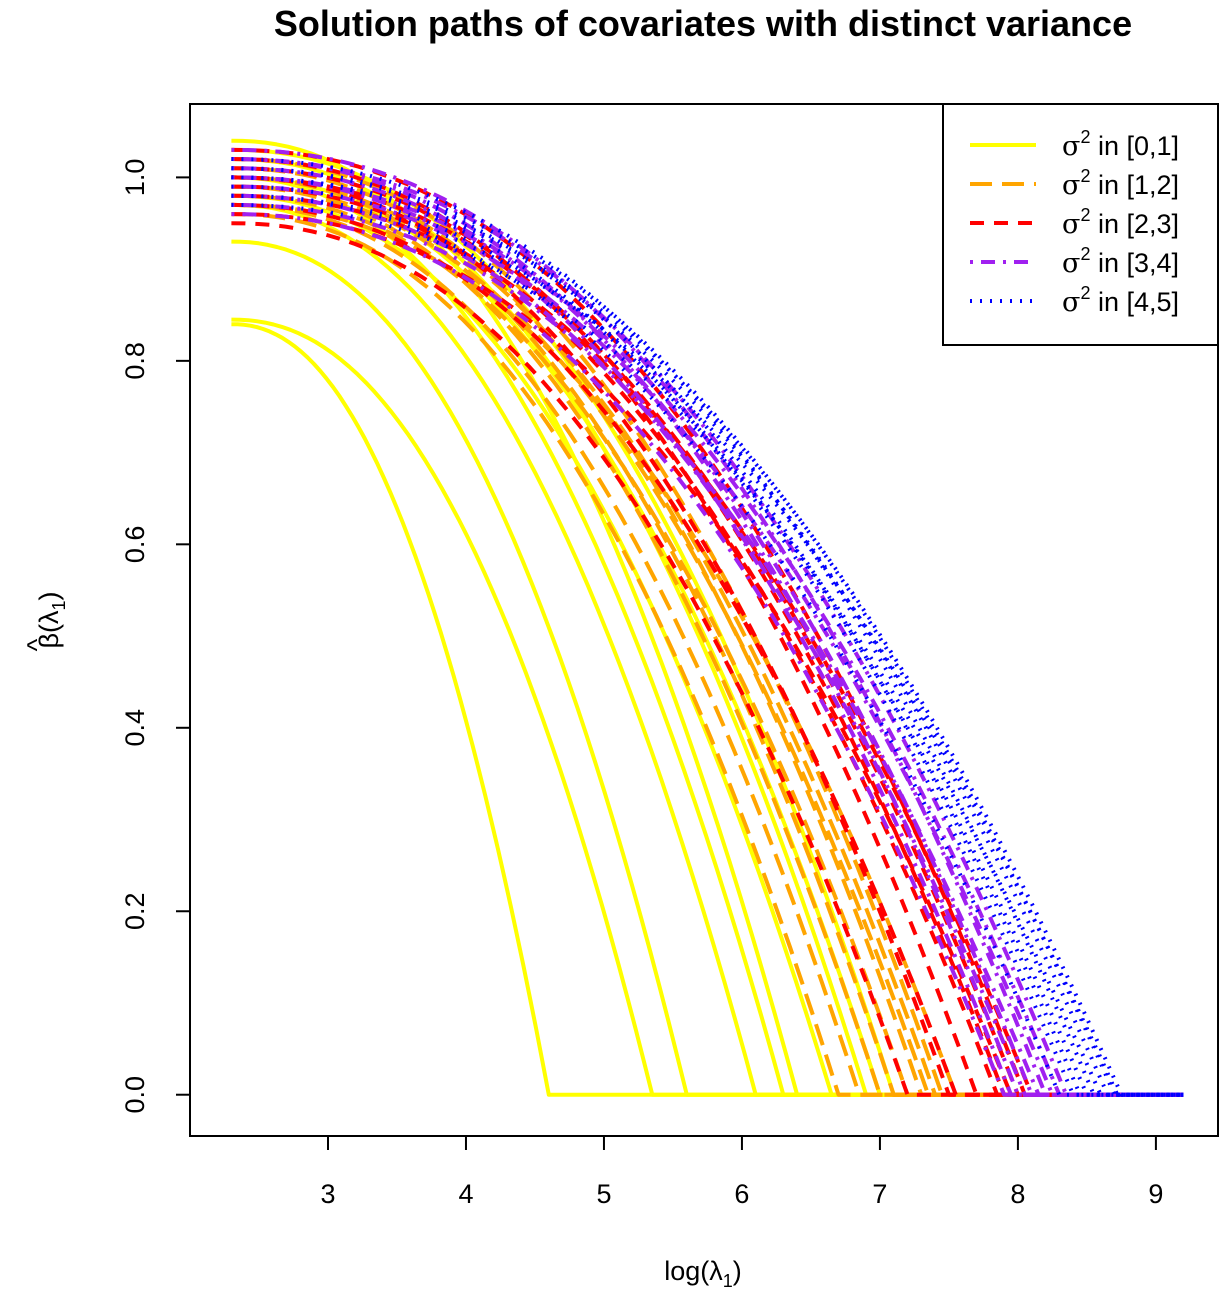 The width and height of the screenshot is (1228, 1296). Describe the element at coordinates (135, 728) in the screenshot. I see `y-tick-label: 0.4` at that location.